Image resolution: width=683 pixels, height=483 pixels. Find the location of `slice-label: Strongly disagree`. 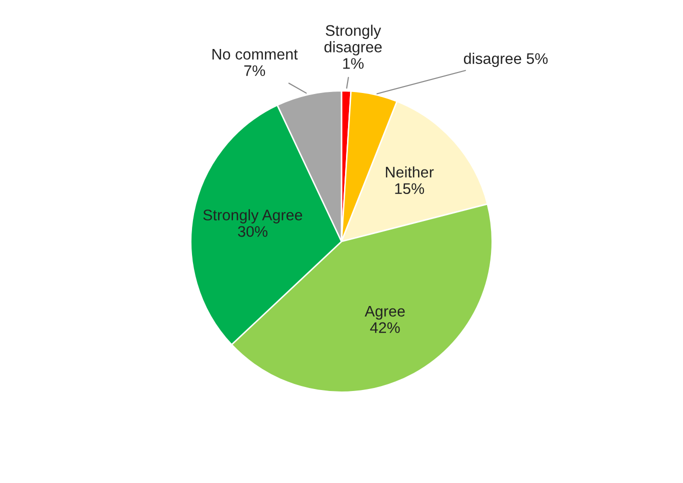

slice-label: Strongly disagree is located at coordinates (353, 40).